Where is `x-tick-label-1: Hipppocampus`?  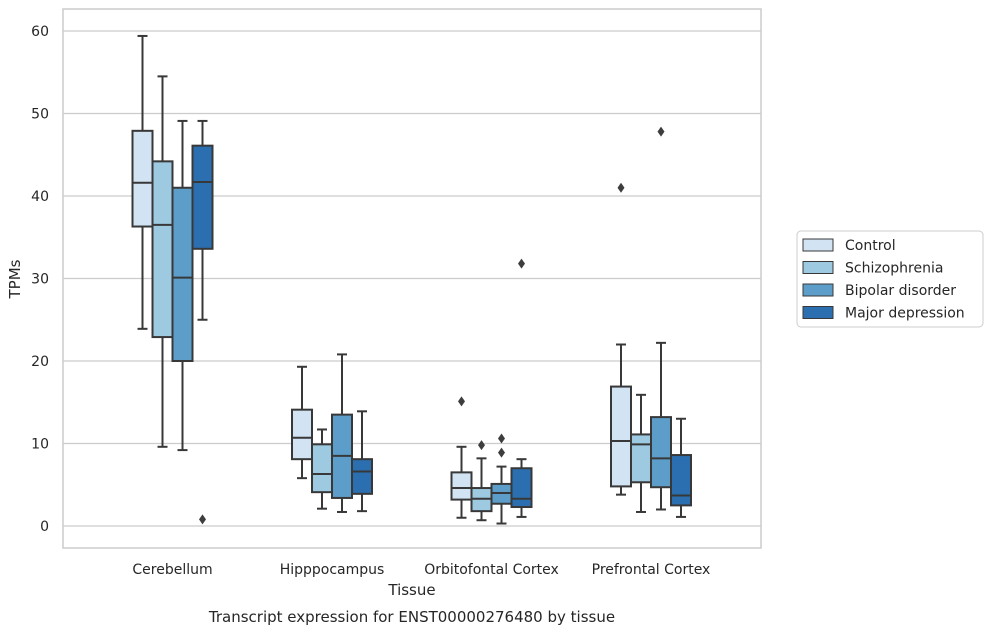 x-tick-label-1: Hipppocampus is located at coordinates (332, 570).